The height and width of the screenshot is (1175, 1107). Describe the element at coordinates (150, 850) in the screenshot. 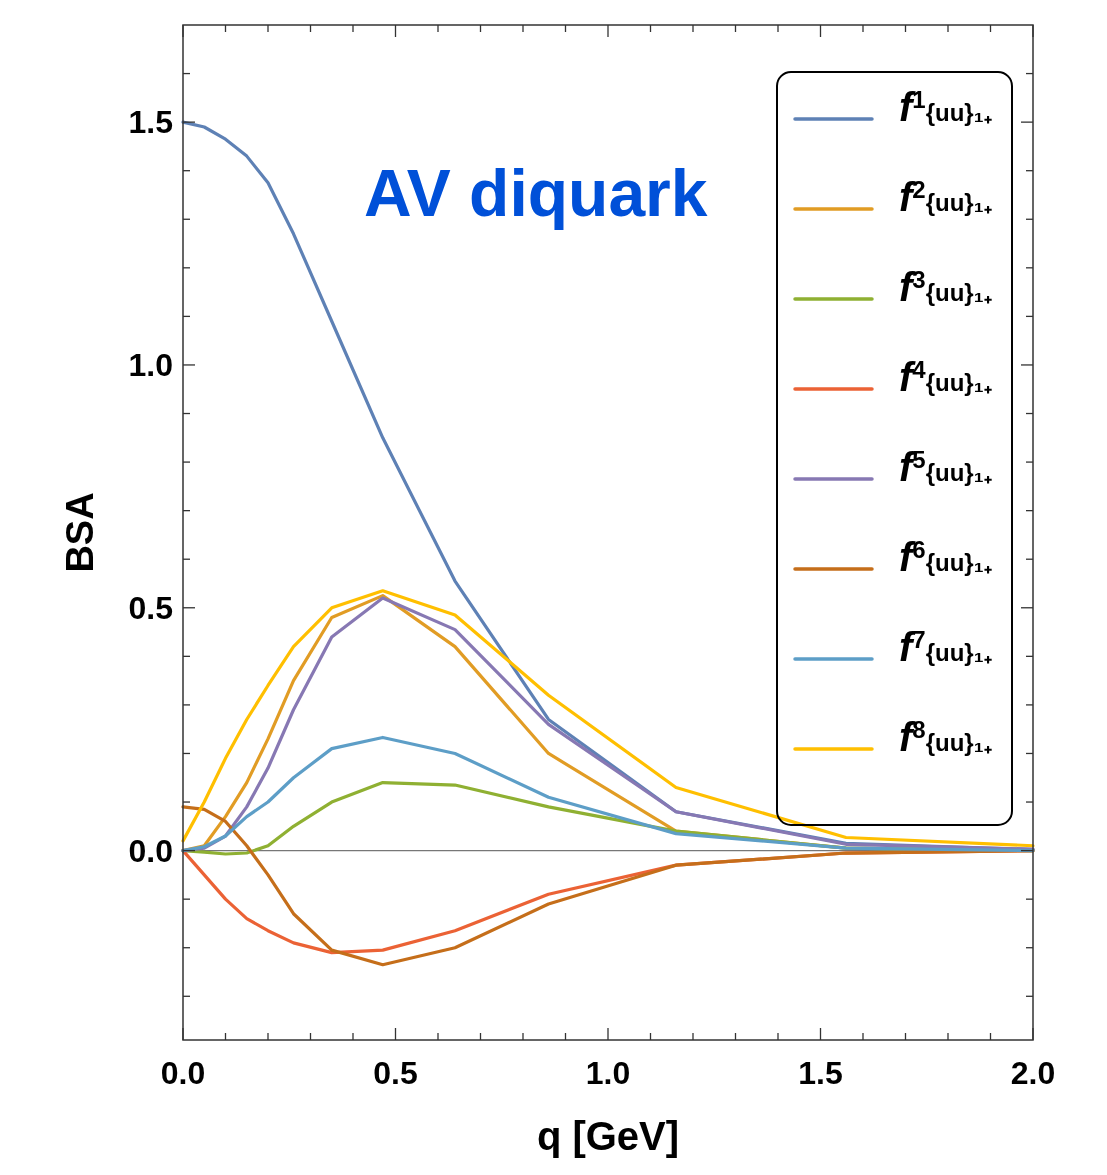

I see `y-tick-label: 0.0` at that location.